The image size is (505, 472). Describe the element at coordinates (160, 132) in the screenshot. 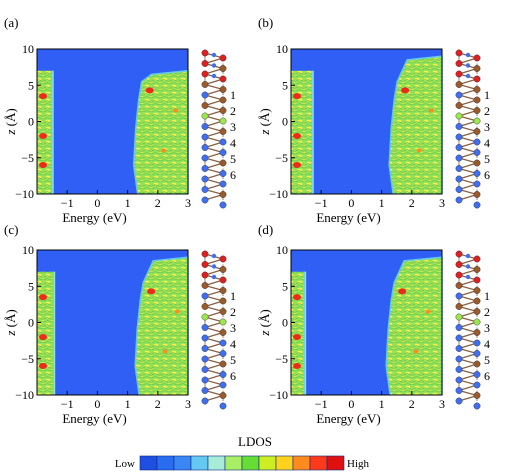

I see `conduction-band-states` at that location.